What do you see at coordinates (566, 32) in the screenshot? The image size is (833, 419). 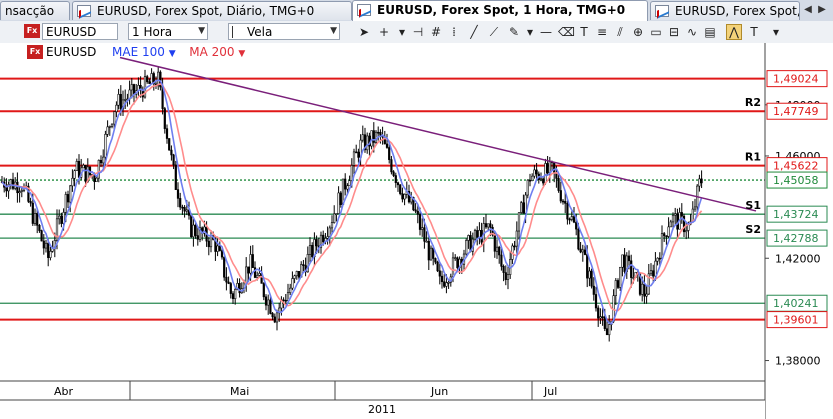 I see `eraser-icon: ⌫` at bounding box center [566, 32].